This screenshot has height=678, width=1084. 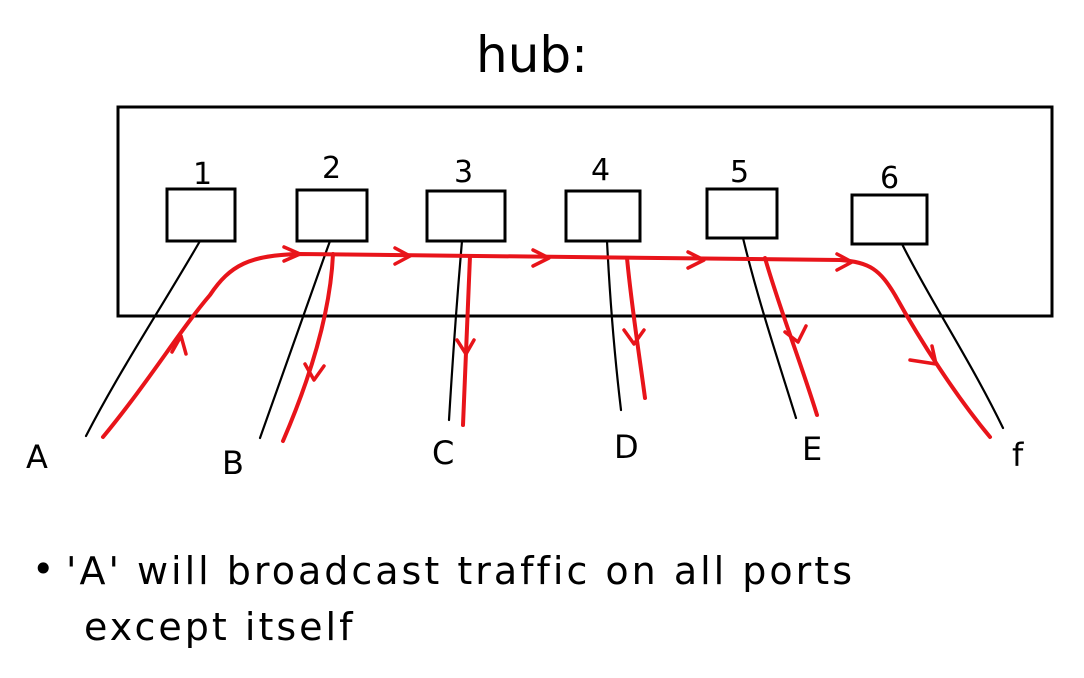 I want to click on cable-f, so click(x=952, y=336).